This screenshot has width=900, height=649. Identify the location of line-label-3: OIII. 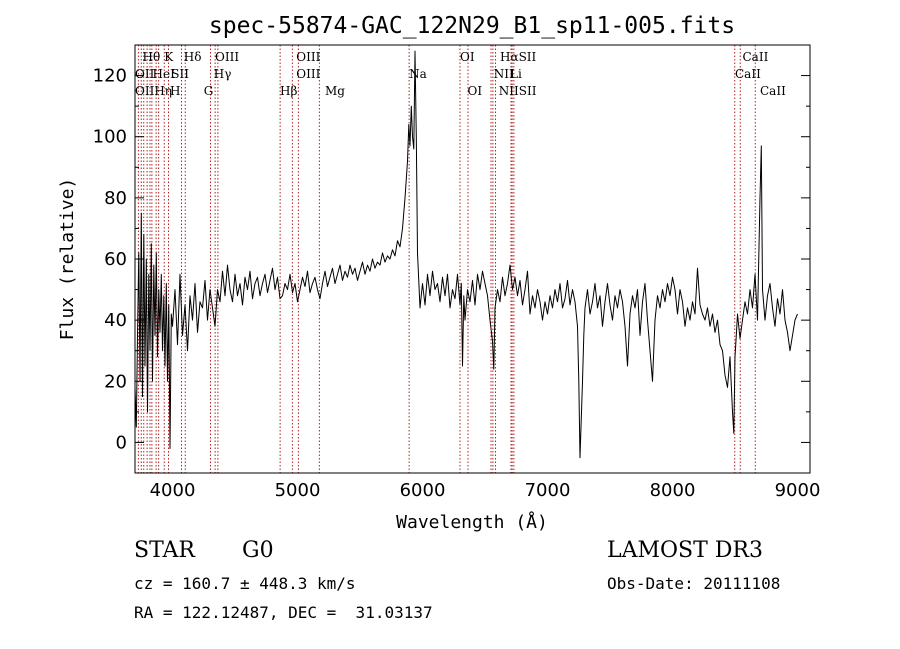
(227, 57).